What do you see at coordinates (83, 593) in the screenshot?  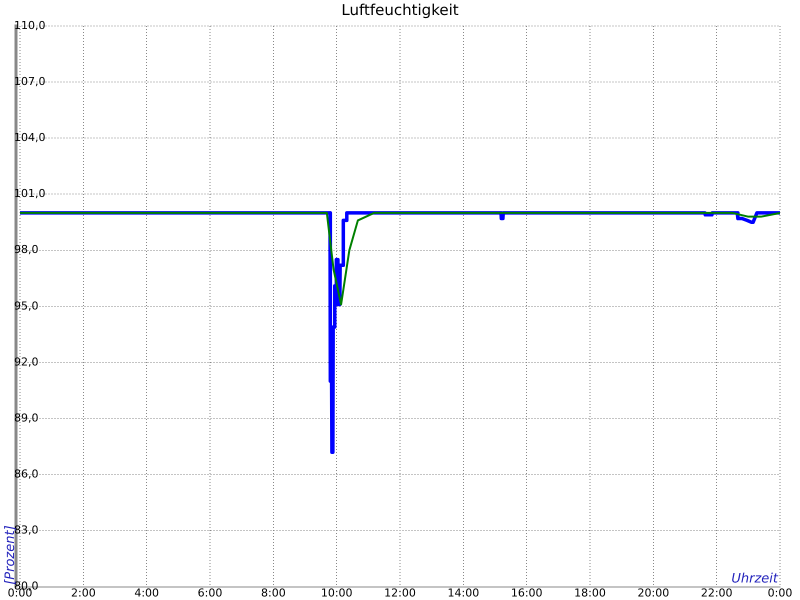 I see `x-tick-label: 2:00` at bounding box center [83, 593].